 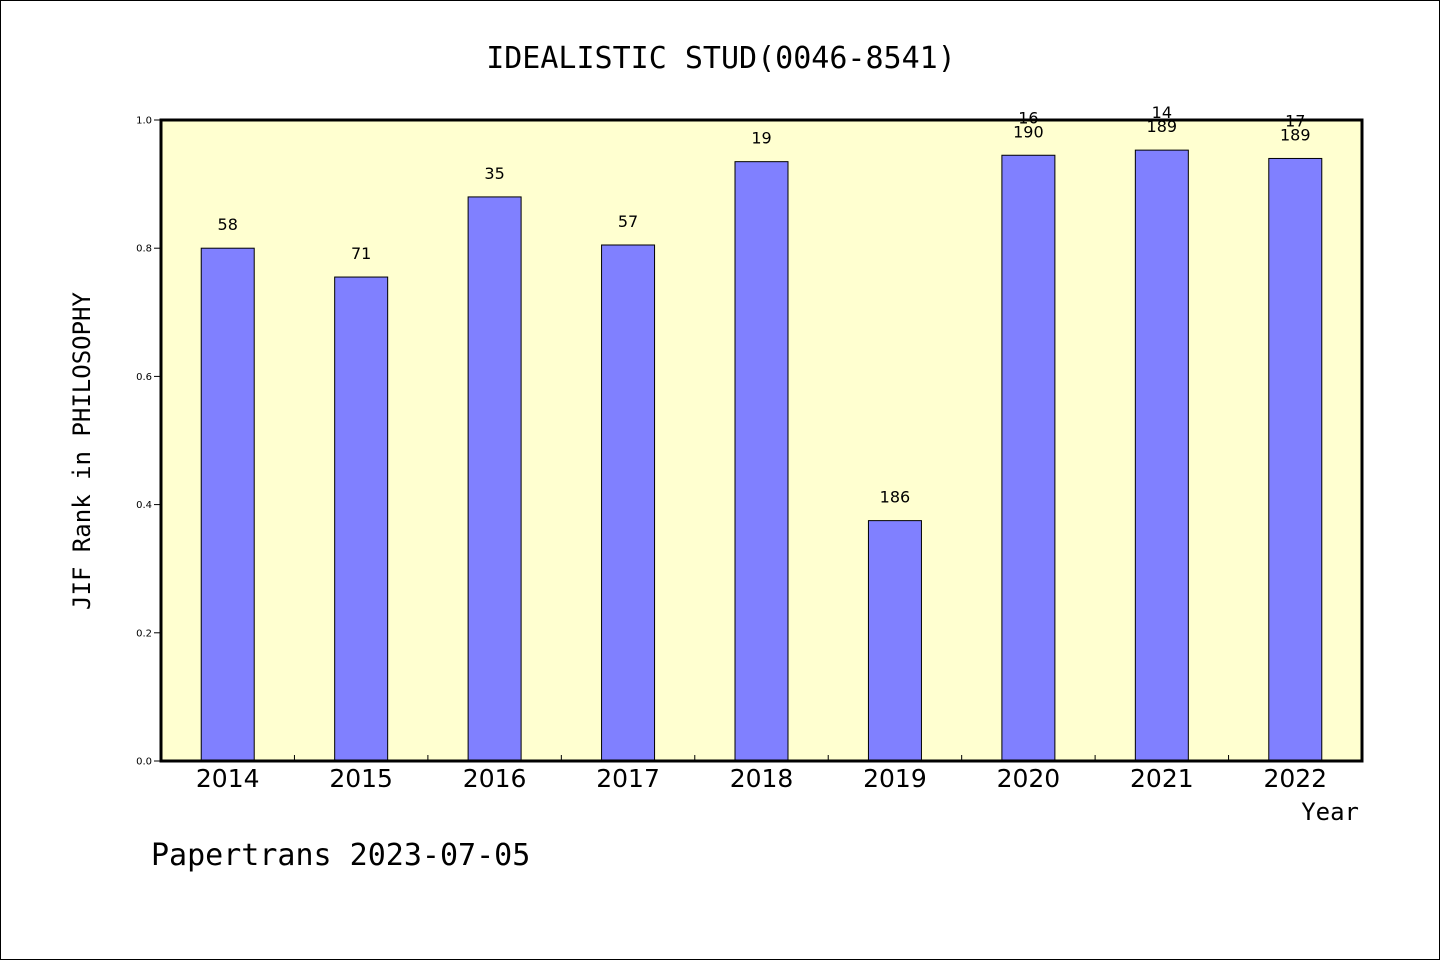 What do you see at coordinates (761, 138) in the screenshot?
I see `data-label-2018: 19` at bounding box center [761, 138].